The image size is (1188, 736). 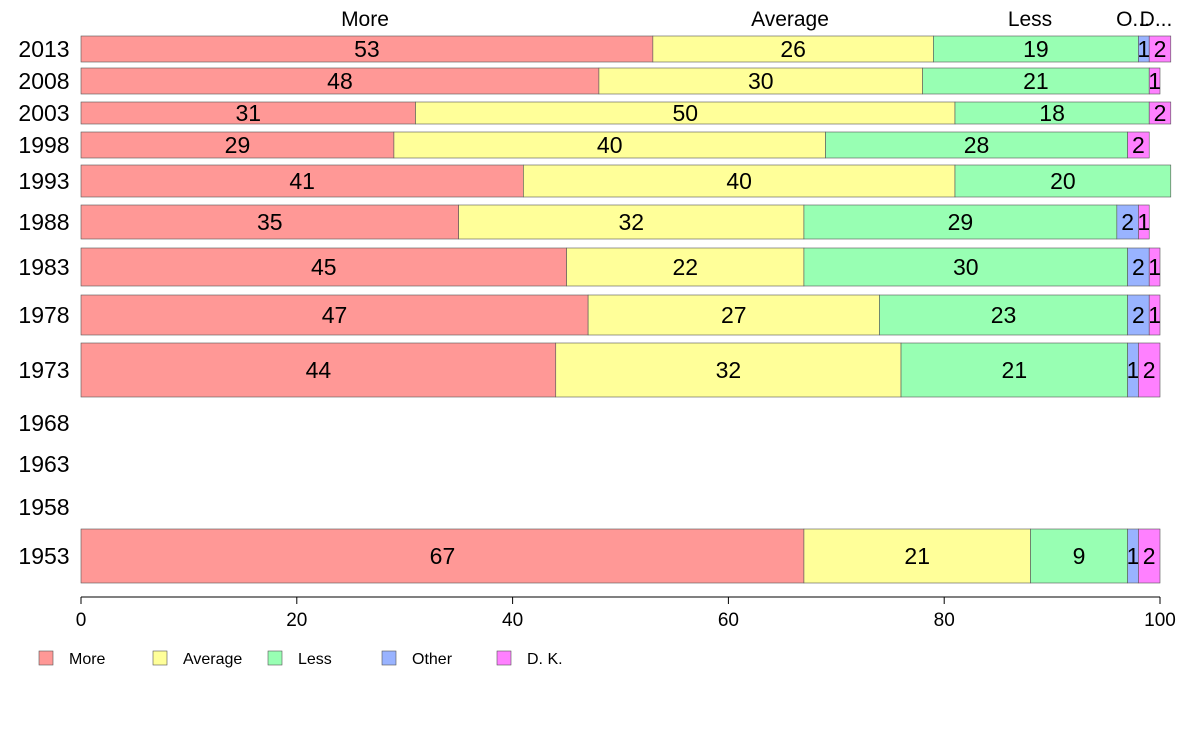 What do you see at coordinates (212, 659) in the screenshot?
I see `legend-label: Average` at bounding box center [212, 659].